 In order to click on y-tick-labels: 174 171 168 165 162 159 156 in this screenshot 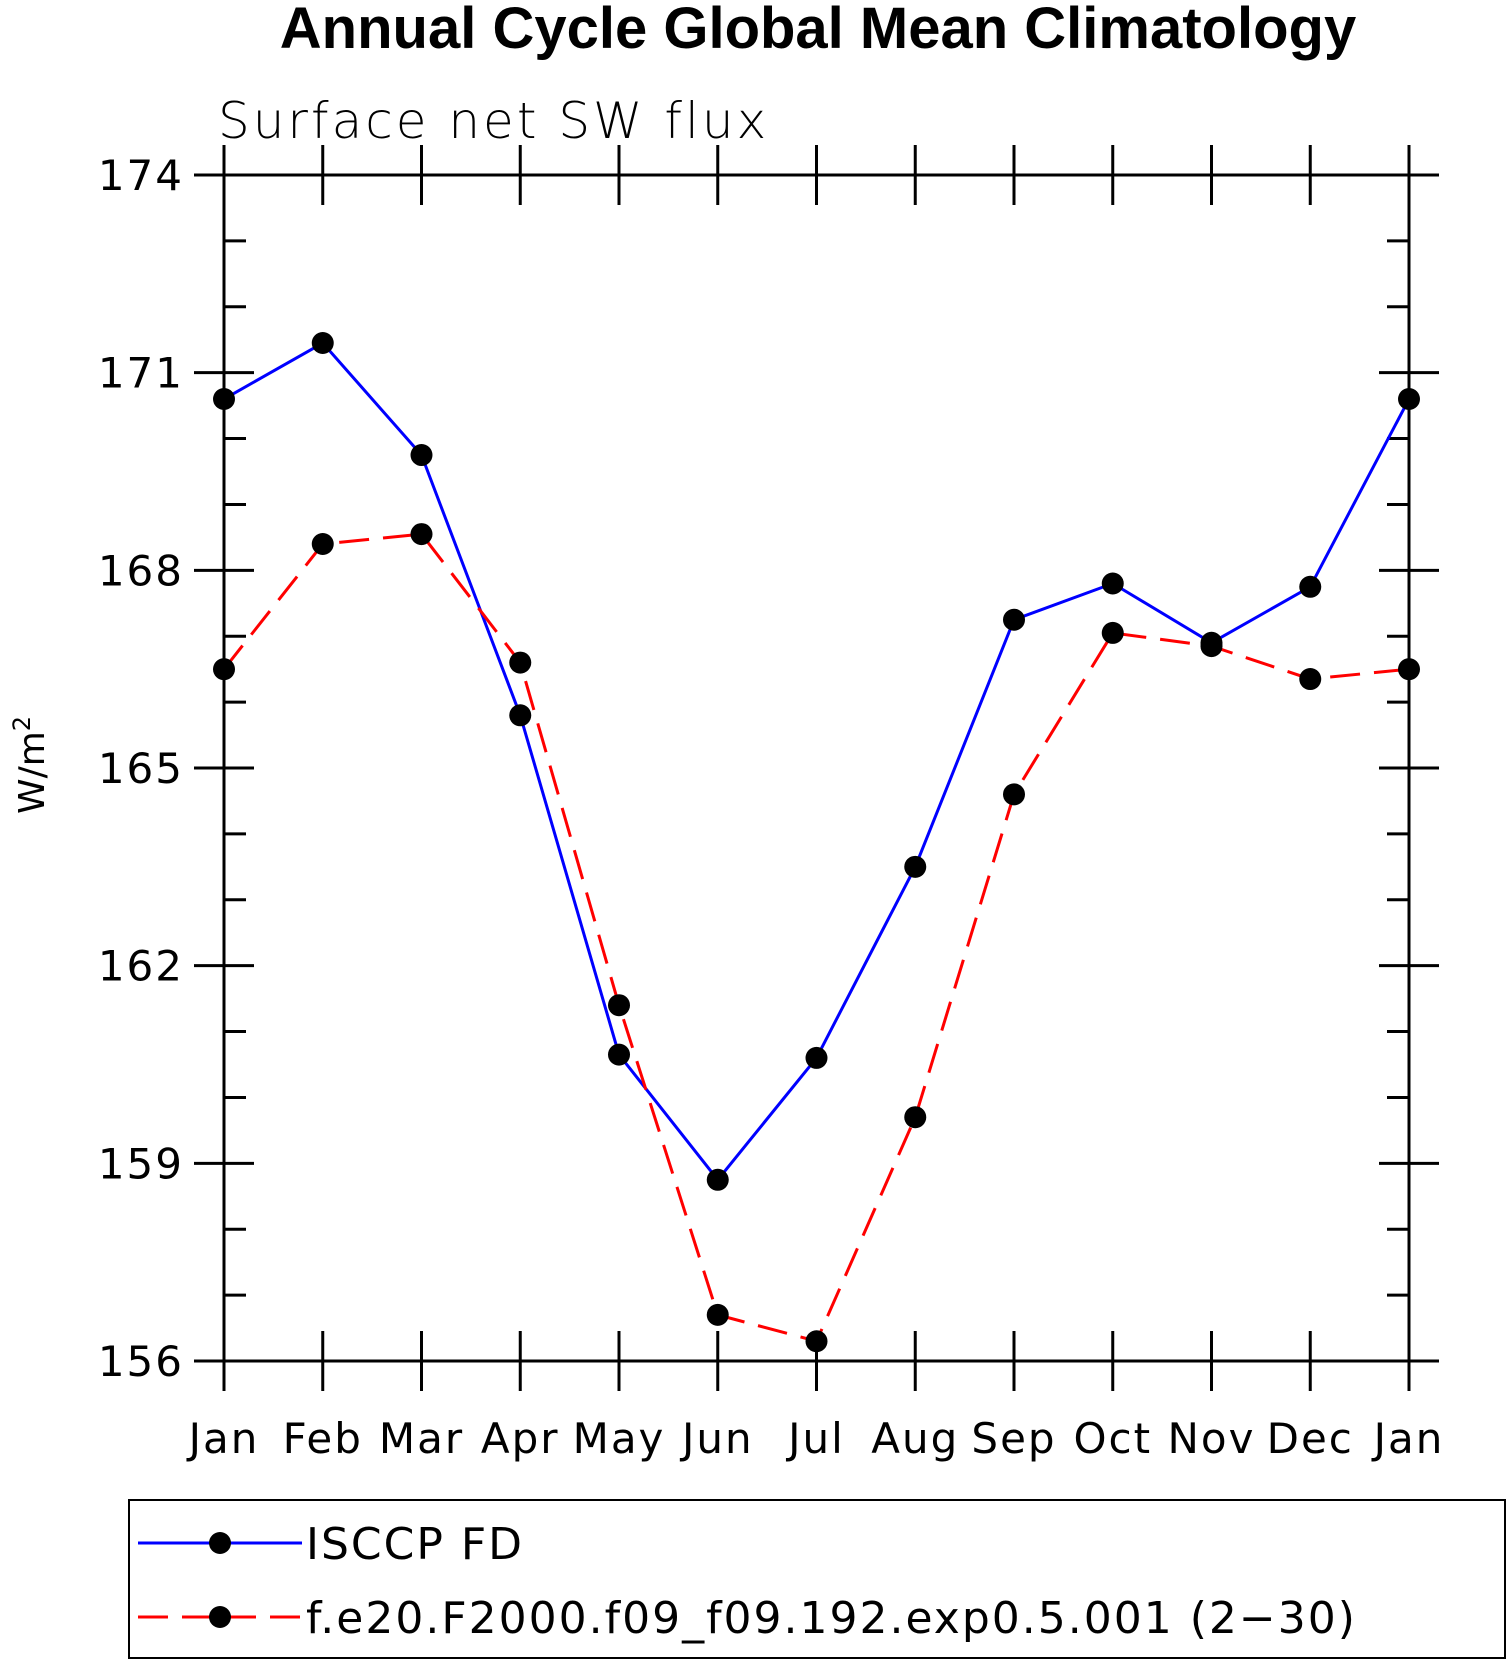, I will do `click(141, 768)`.